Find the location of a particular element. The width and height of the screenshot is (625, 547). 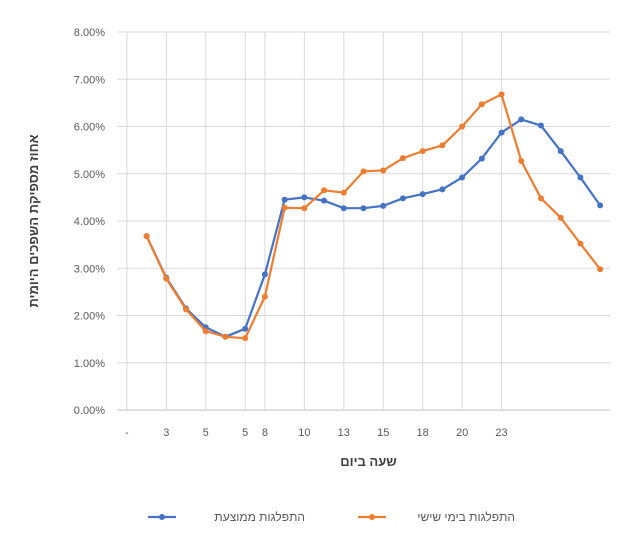

y-axis-title: אחוז מספיקת השפכים היומית is located at coordinates (33, 220).